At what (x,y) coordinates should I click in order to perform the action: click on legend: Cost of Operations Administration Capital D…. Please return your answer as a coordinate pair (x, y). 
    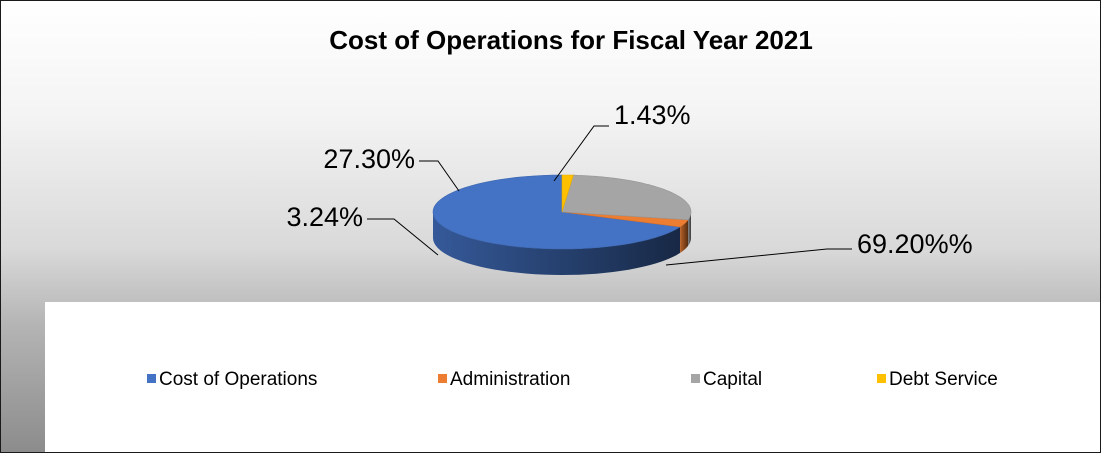
    Looking at the image, I should click on (572, 379).